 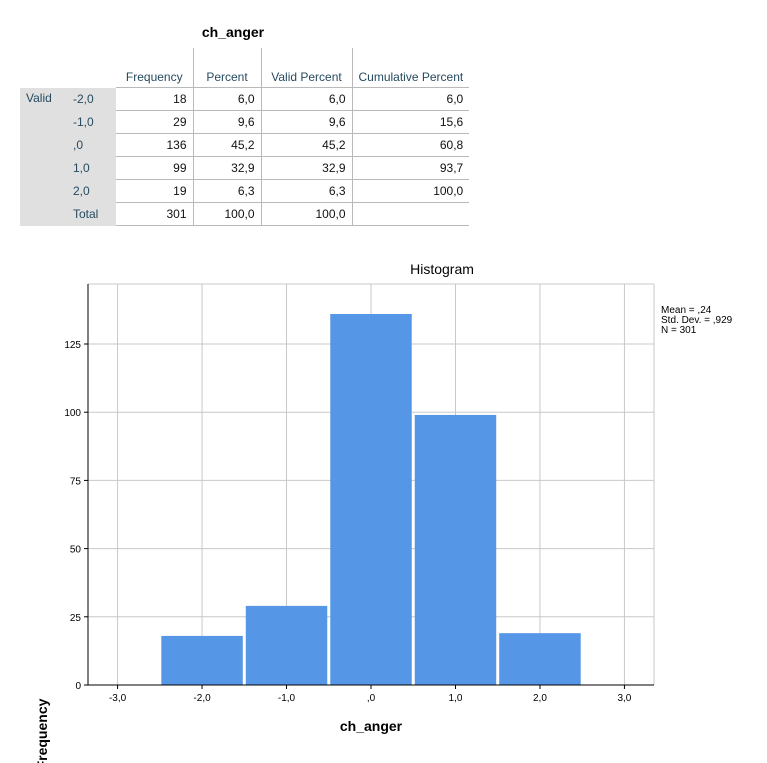 I want to click on table-row: Total 301 100,0 100,0, so click(x=245, y=214).